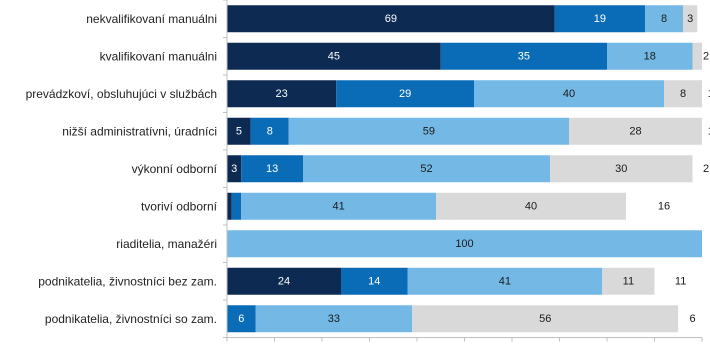 This screenshot has width=710, height=347. I want to click on category-label: podnikatelia, živnostníci so zam., so click(131, 319).